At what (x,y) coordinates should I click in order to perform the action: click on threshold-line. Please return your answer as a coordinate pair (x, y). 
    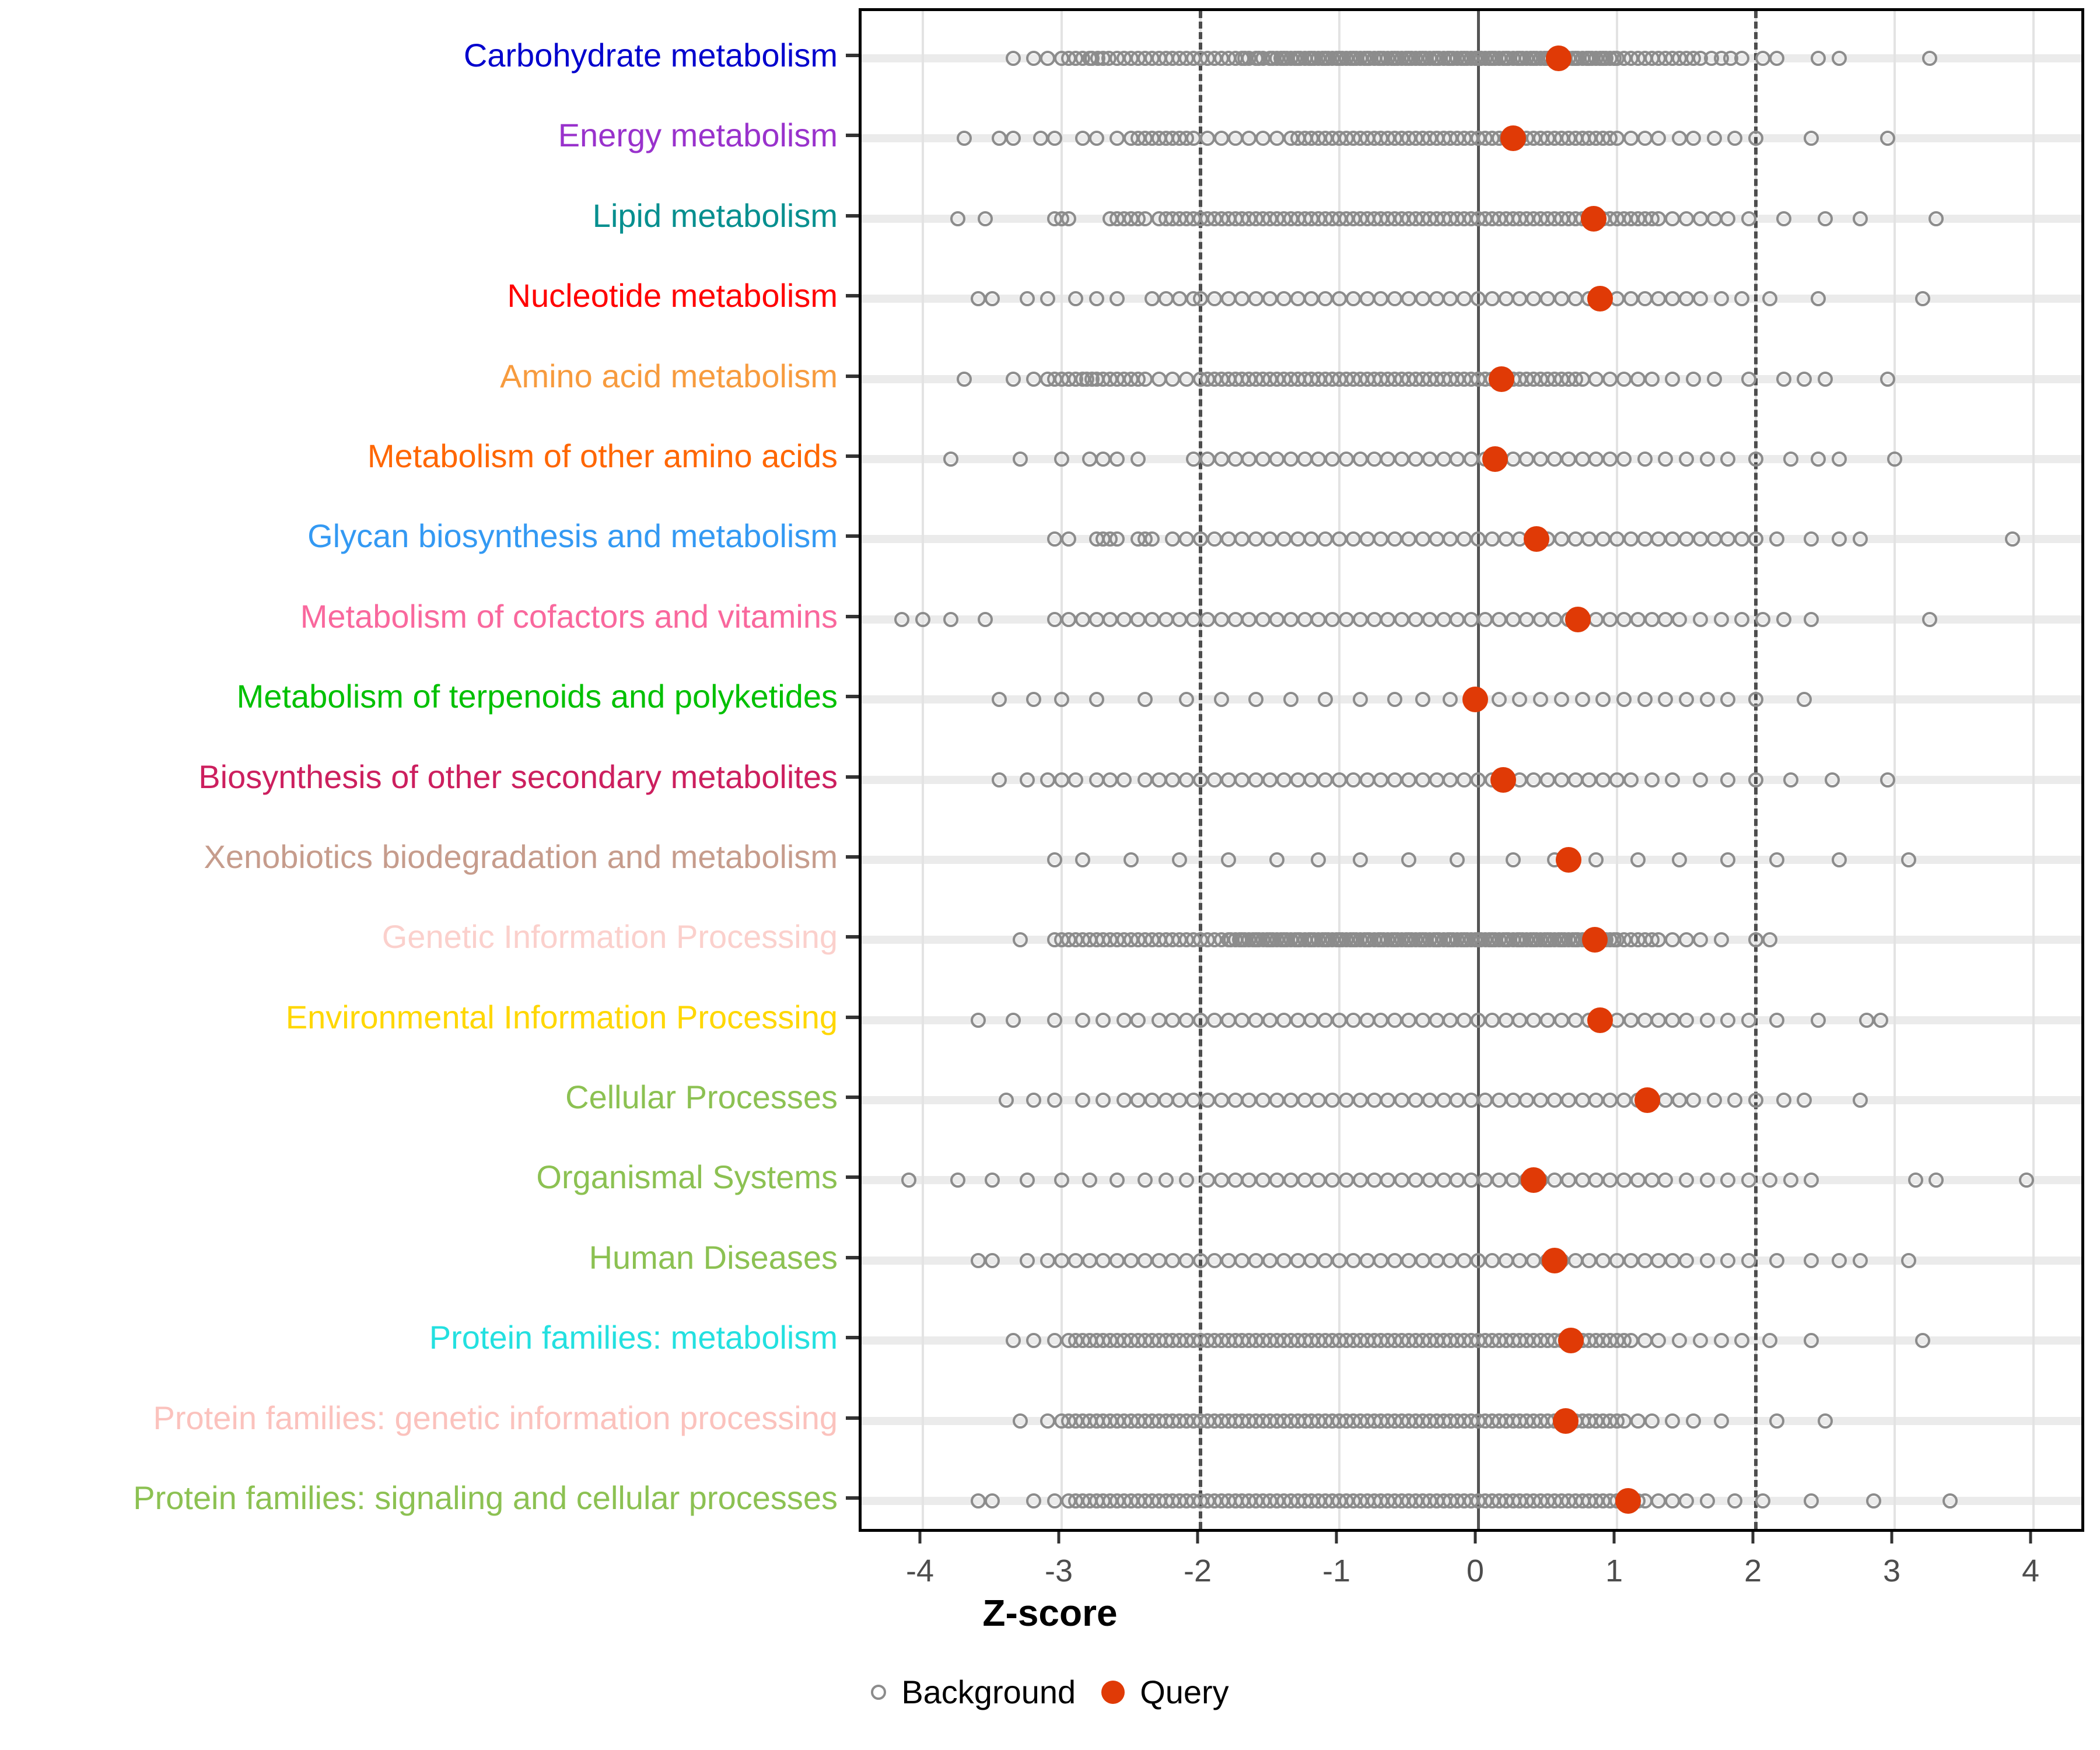
    Looking at the image, I should click on (1756, 770).